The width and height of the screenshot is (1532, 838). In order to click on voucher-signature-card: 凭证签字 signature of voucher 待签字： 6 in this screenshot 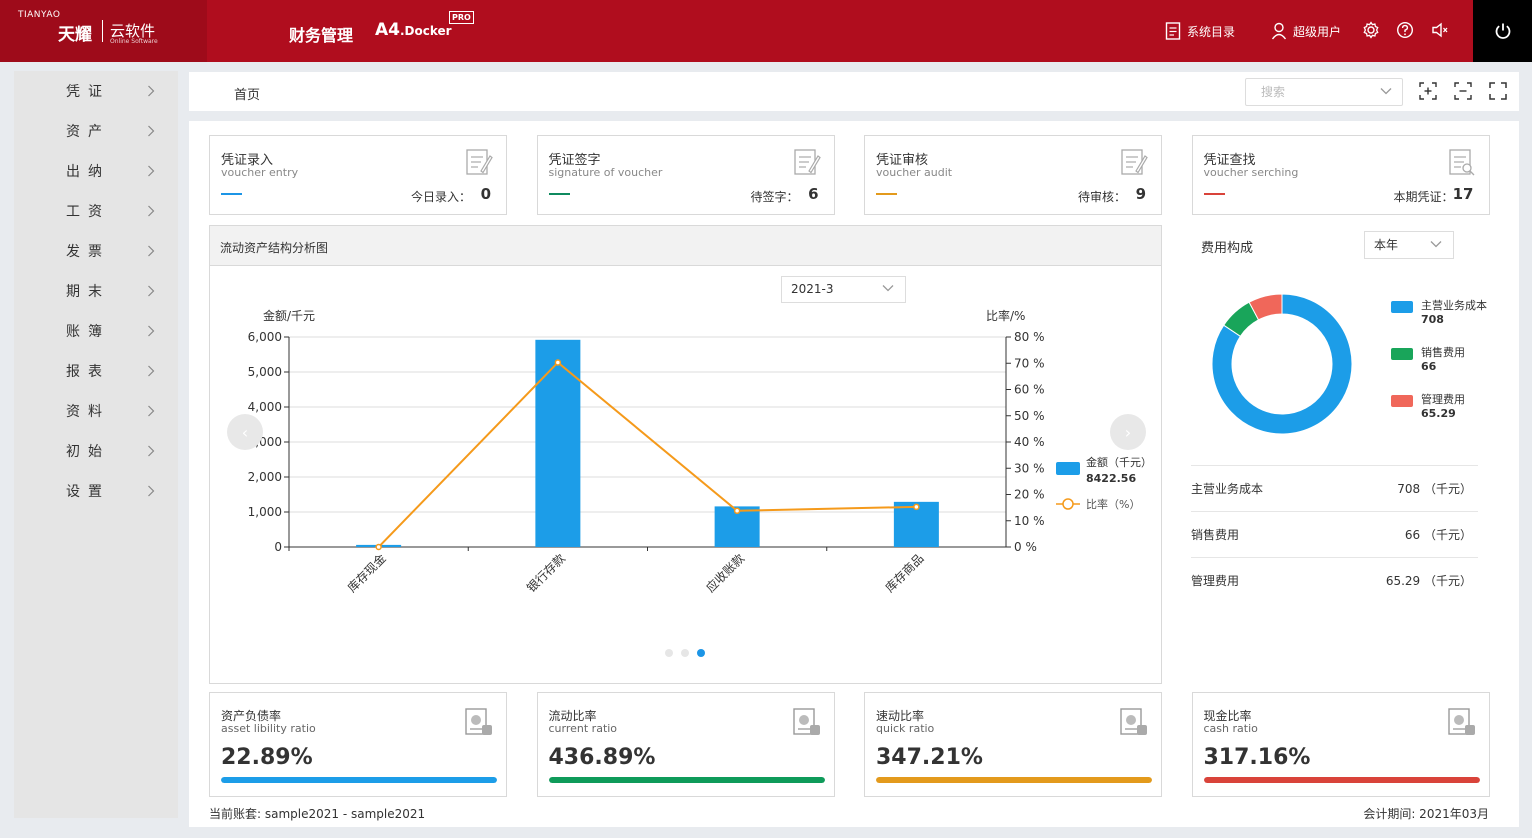, I will do `click(685, 175)`.